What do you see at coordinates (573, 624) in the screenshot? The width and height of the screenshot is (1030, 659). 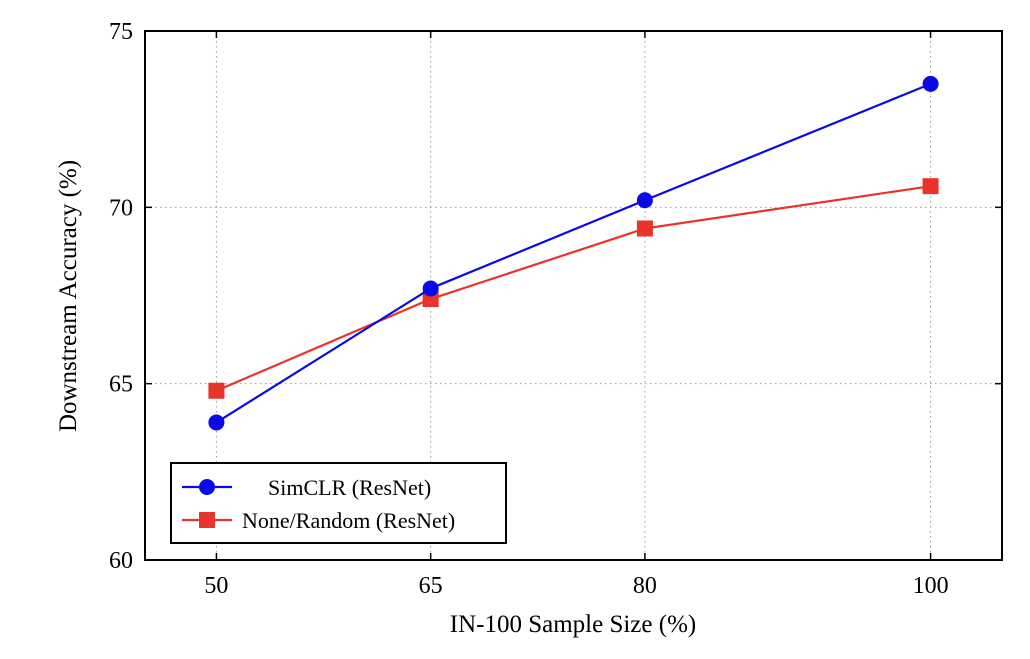 I see `x-axis-label: IN-100 Sample Size (%)` at bounding box center [573, 624].